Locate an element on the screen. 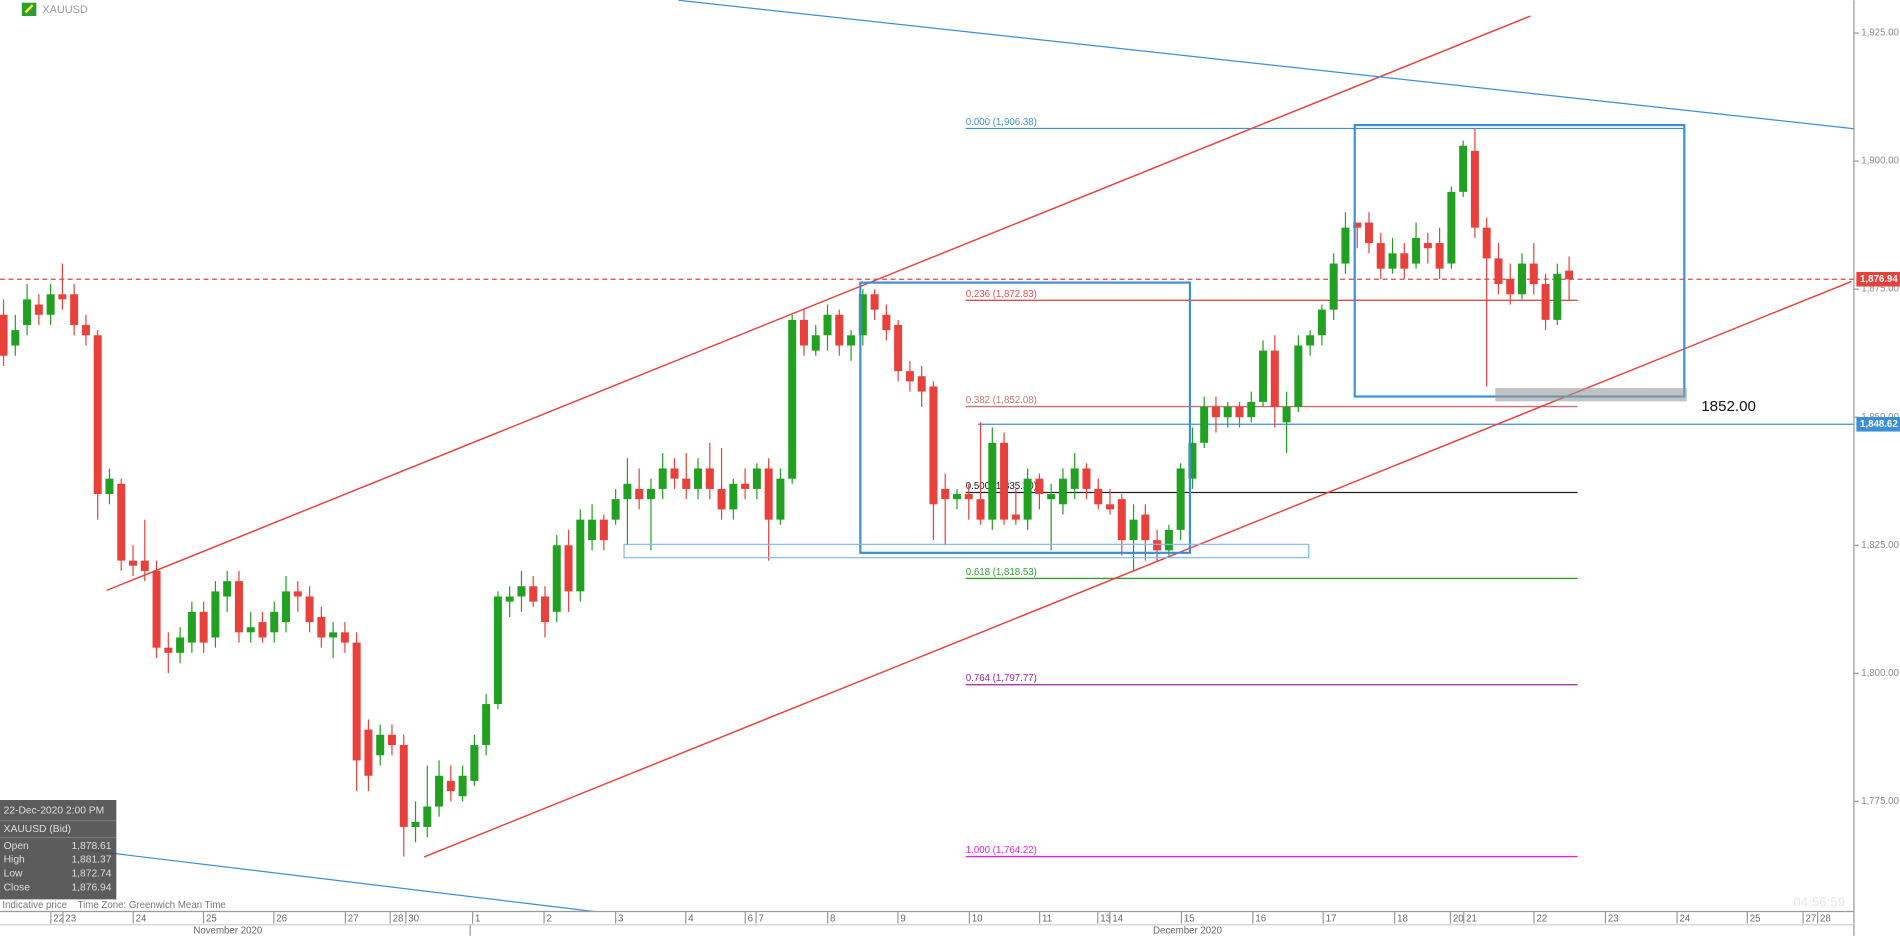 Image resolution: width=1900 pixels, height=936 pixels. header: XAUUSD is located at coordinates (54, 9).